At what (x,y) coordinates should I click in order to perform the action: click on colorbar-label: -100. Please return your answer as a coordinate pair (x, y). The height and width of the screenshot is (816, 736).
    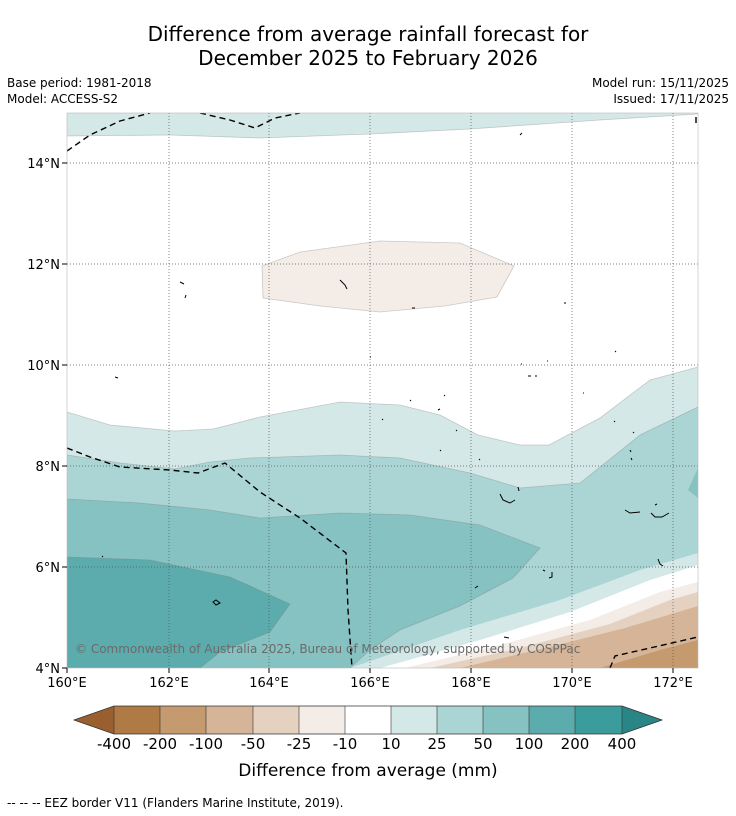
    Looking at the image, I should click on (206, 744).